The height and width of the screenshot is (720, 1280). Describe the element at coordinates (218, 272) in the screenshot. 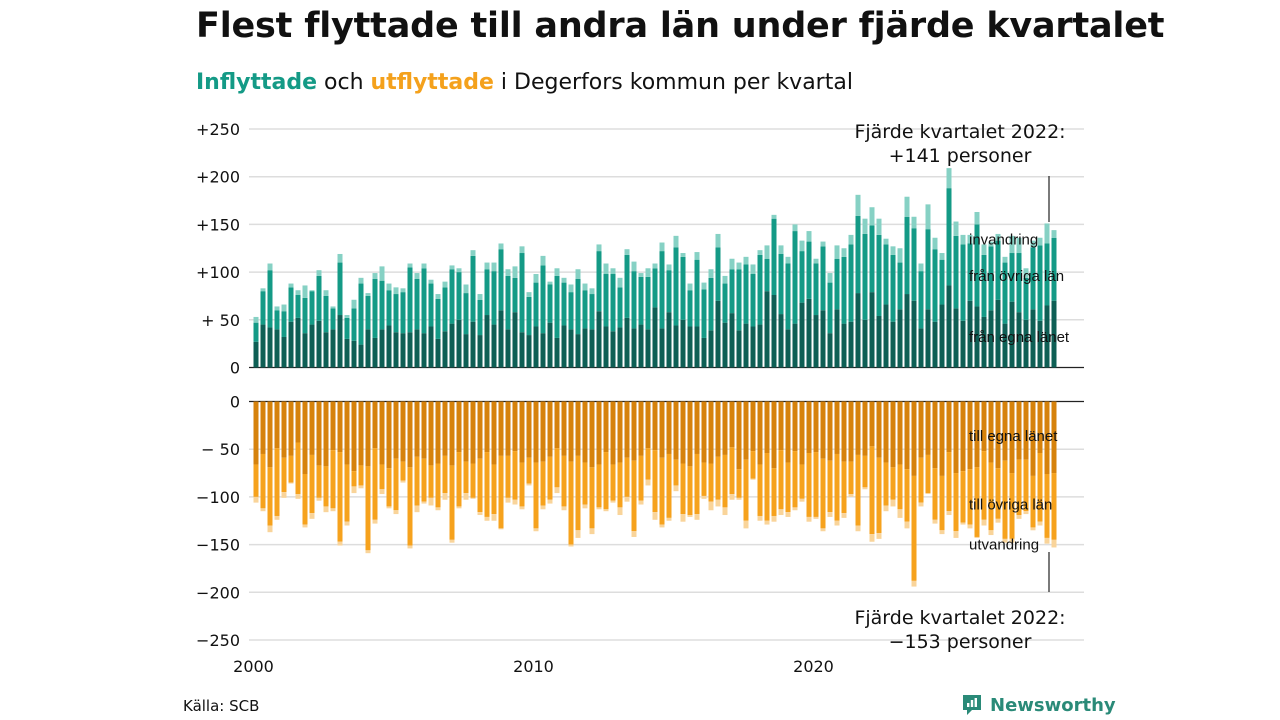

I see `y-tick-label-top: +100` at that location.